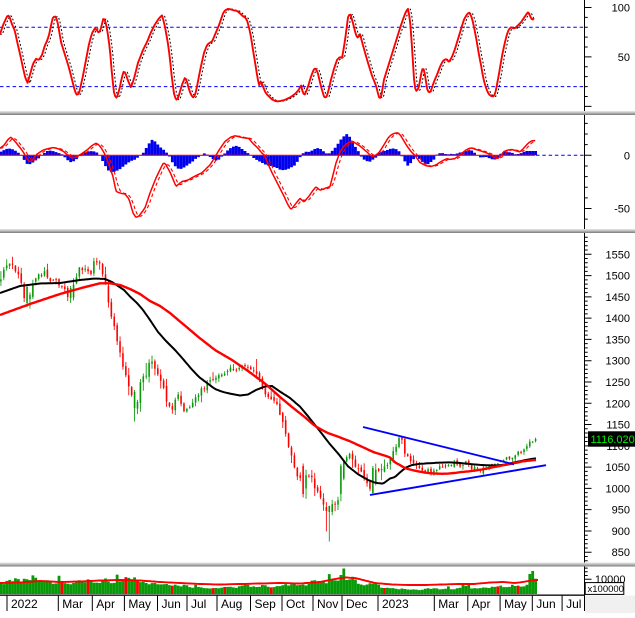 This screenshot has width=635, height=618. Describe the element at coordinates (618, 255) in the screenshot. I see `svg-text: 1550` at that location.